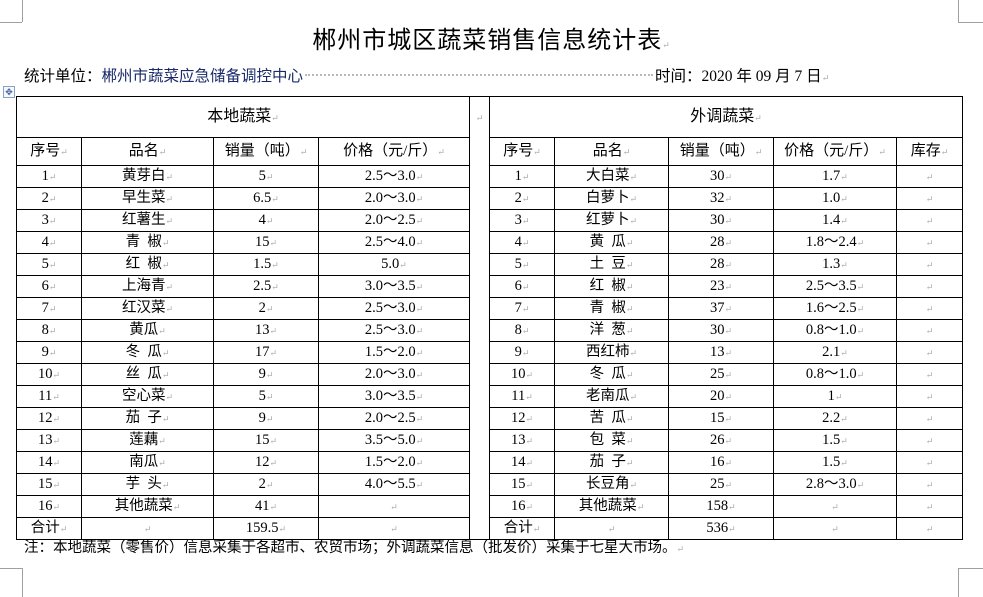 The image size is (983, 597). I want to click on local-name-cell: 芋 头, so click(147, 484).